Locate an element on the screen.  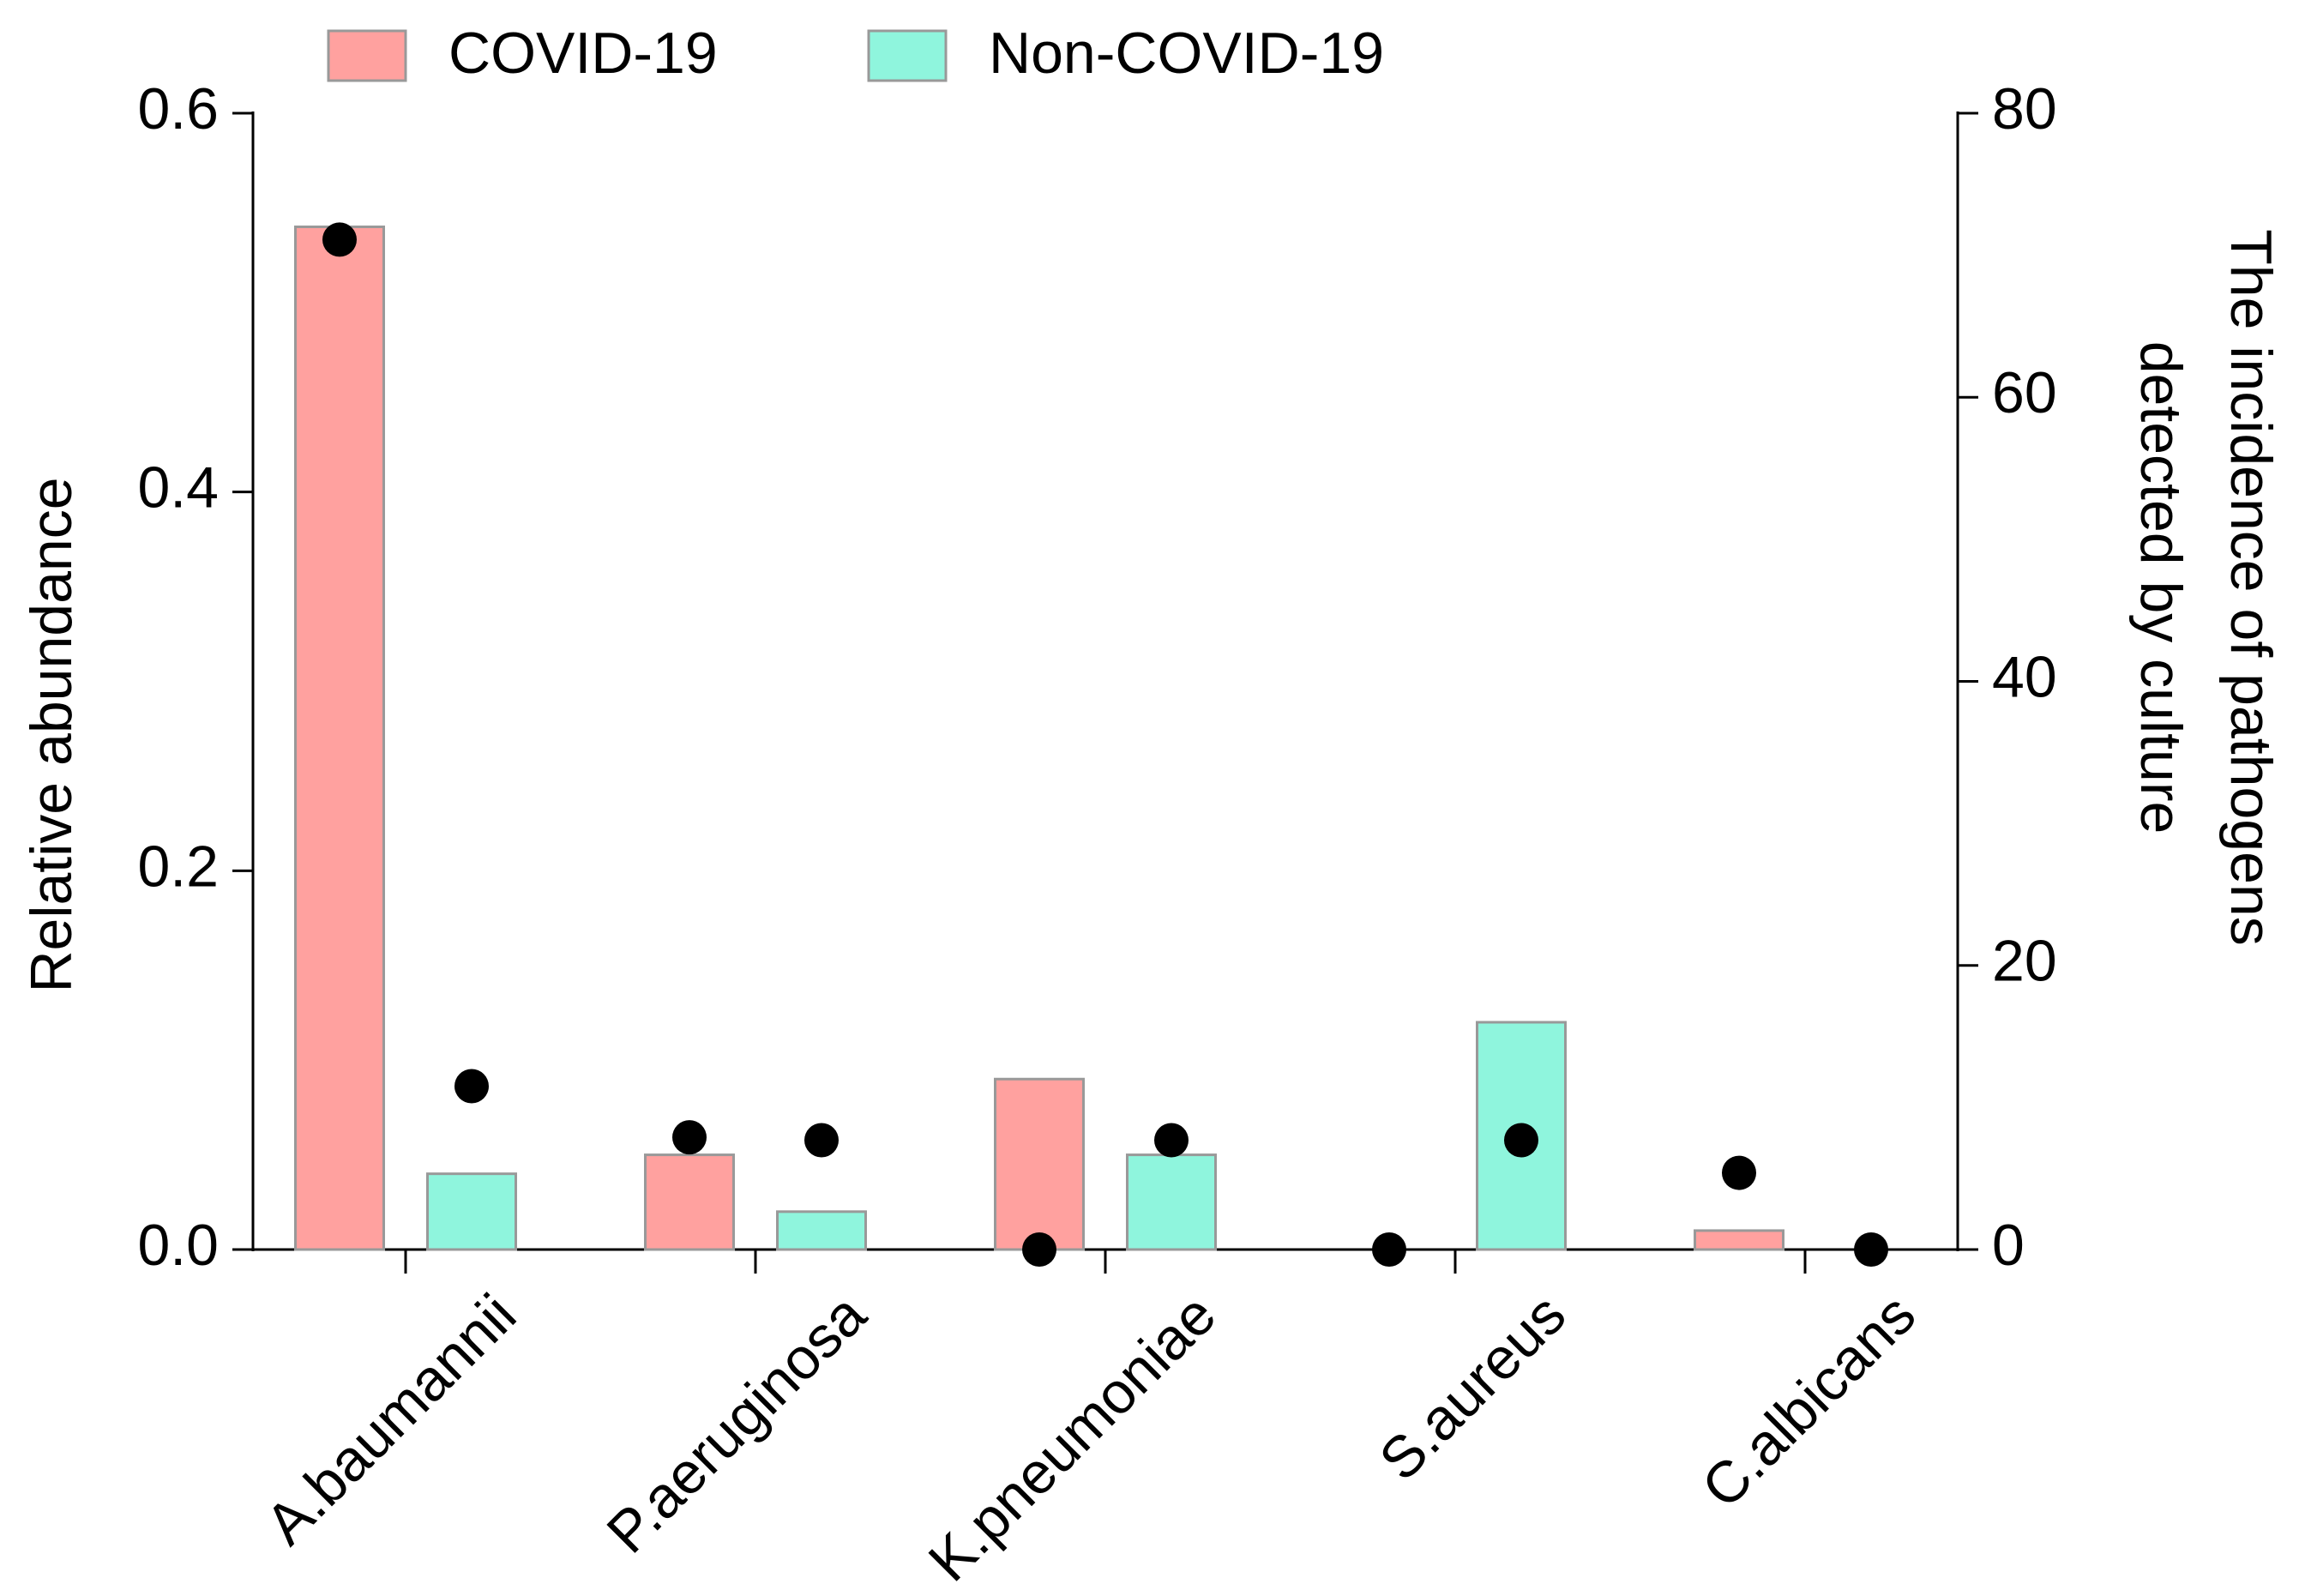
y-tick-label: 0.0 is located at coordinates (178, 1245).